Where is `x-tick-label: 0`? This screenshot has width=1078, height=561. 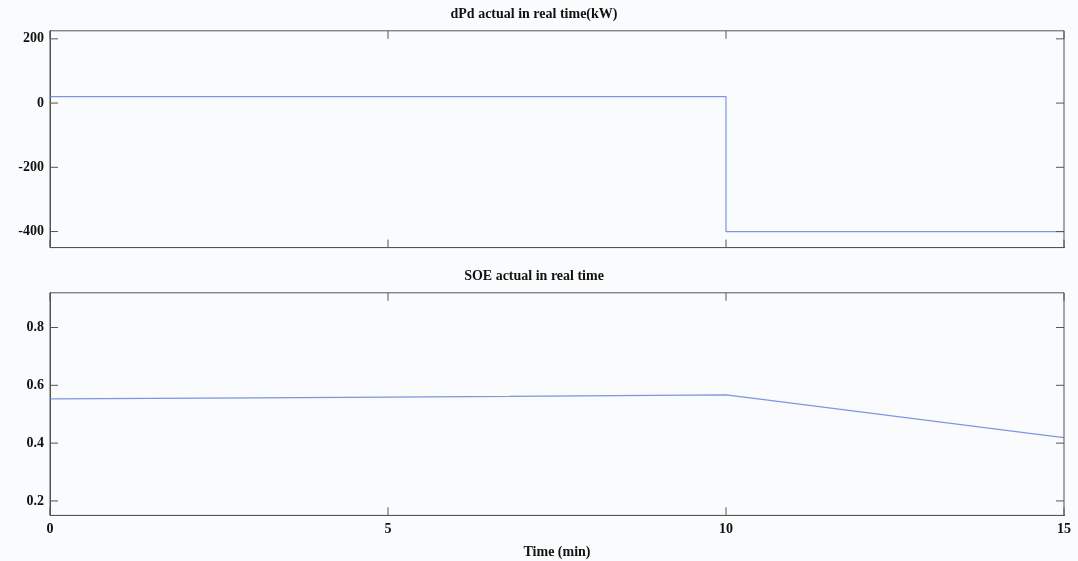 x-tick-label: 0 is located at coordinates (50, 529).